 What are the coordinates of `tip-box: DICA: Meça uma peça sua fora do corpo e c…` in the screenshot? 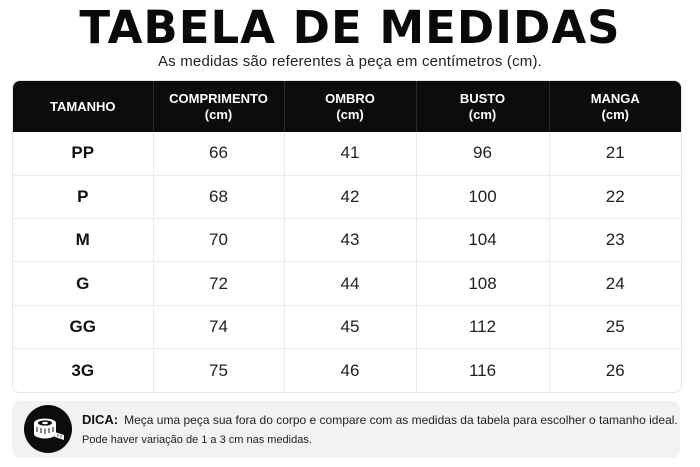 It's located at (346, 429).